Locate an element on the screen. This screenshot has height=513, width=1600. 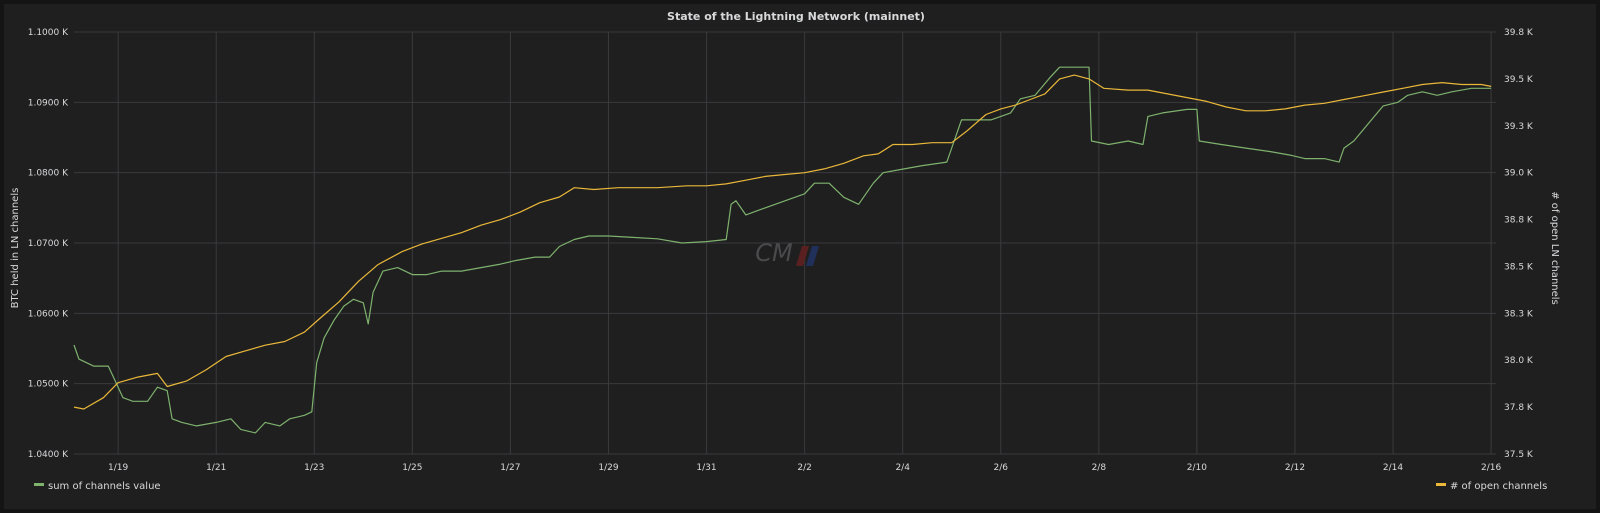
x-tick-label: 2/16 is located at coordinates (1491, 468).